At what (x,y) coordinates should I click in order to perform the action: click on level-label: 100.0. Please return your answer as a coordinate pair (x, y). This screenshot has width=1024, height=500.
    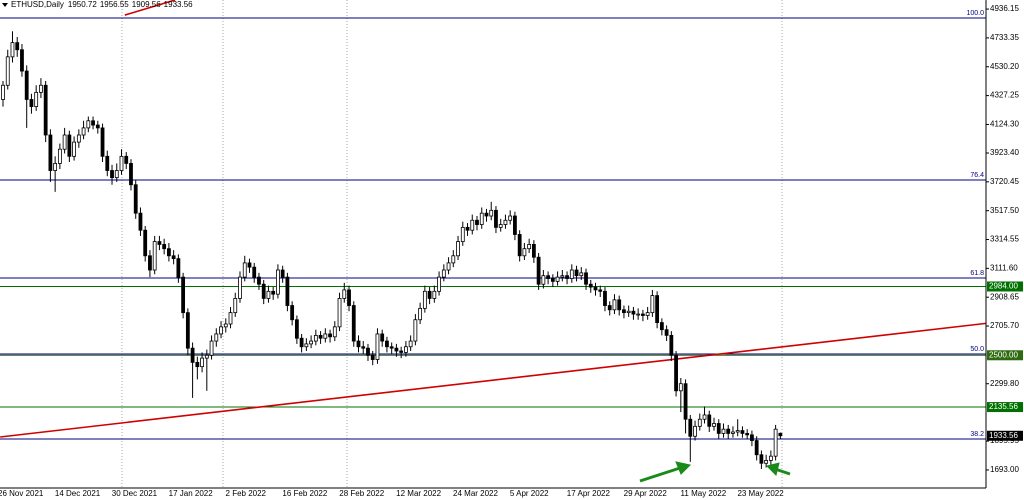
    Looking at the image, I should click on (975, 13).